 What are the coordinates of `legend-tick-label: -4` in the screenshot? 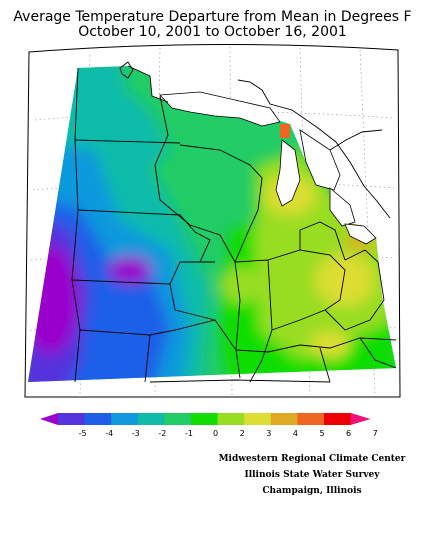 It's located at (109, 433).